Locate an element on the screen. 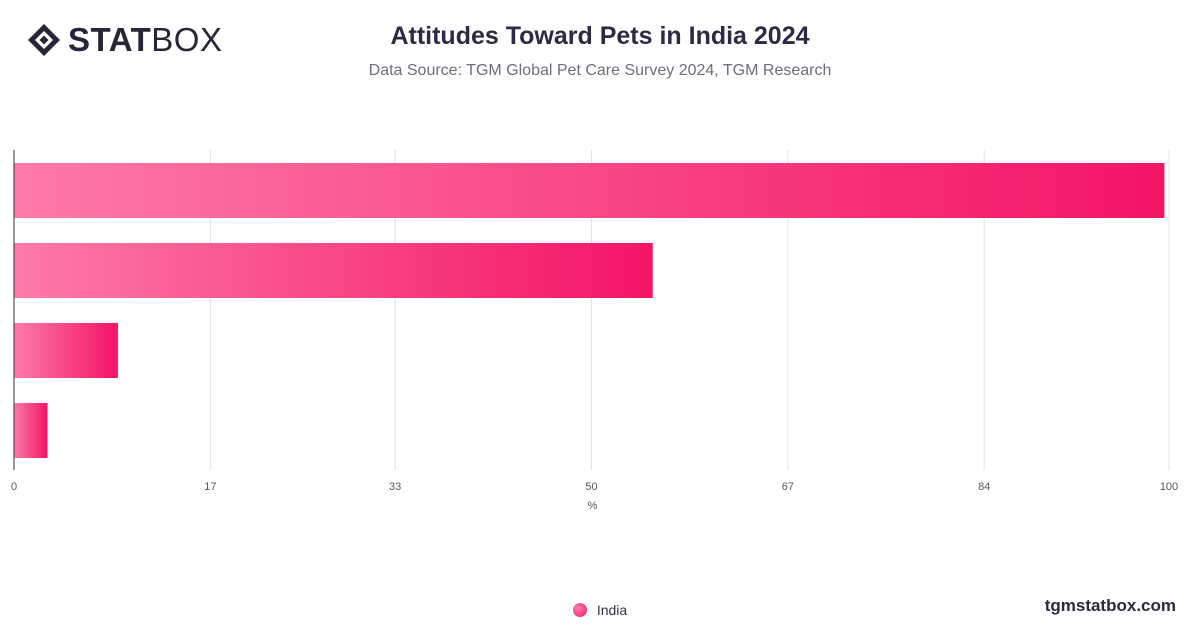 This screenshot has width=1200, height=628. x-tick-label: 50 is located at coordinates (591, 487).